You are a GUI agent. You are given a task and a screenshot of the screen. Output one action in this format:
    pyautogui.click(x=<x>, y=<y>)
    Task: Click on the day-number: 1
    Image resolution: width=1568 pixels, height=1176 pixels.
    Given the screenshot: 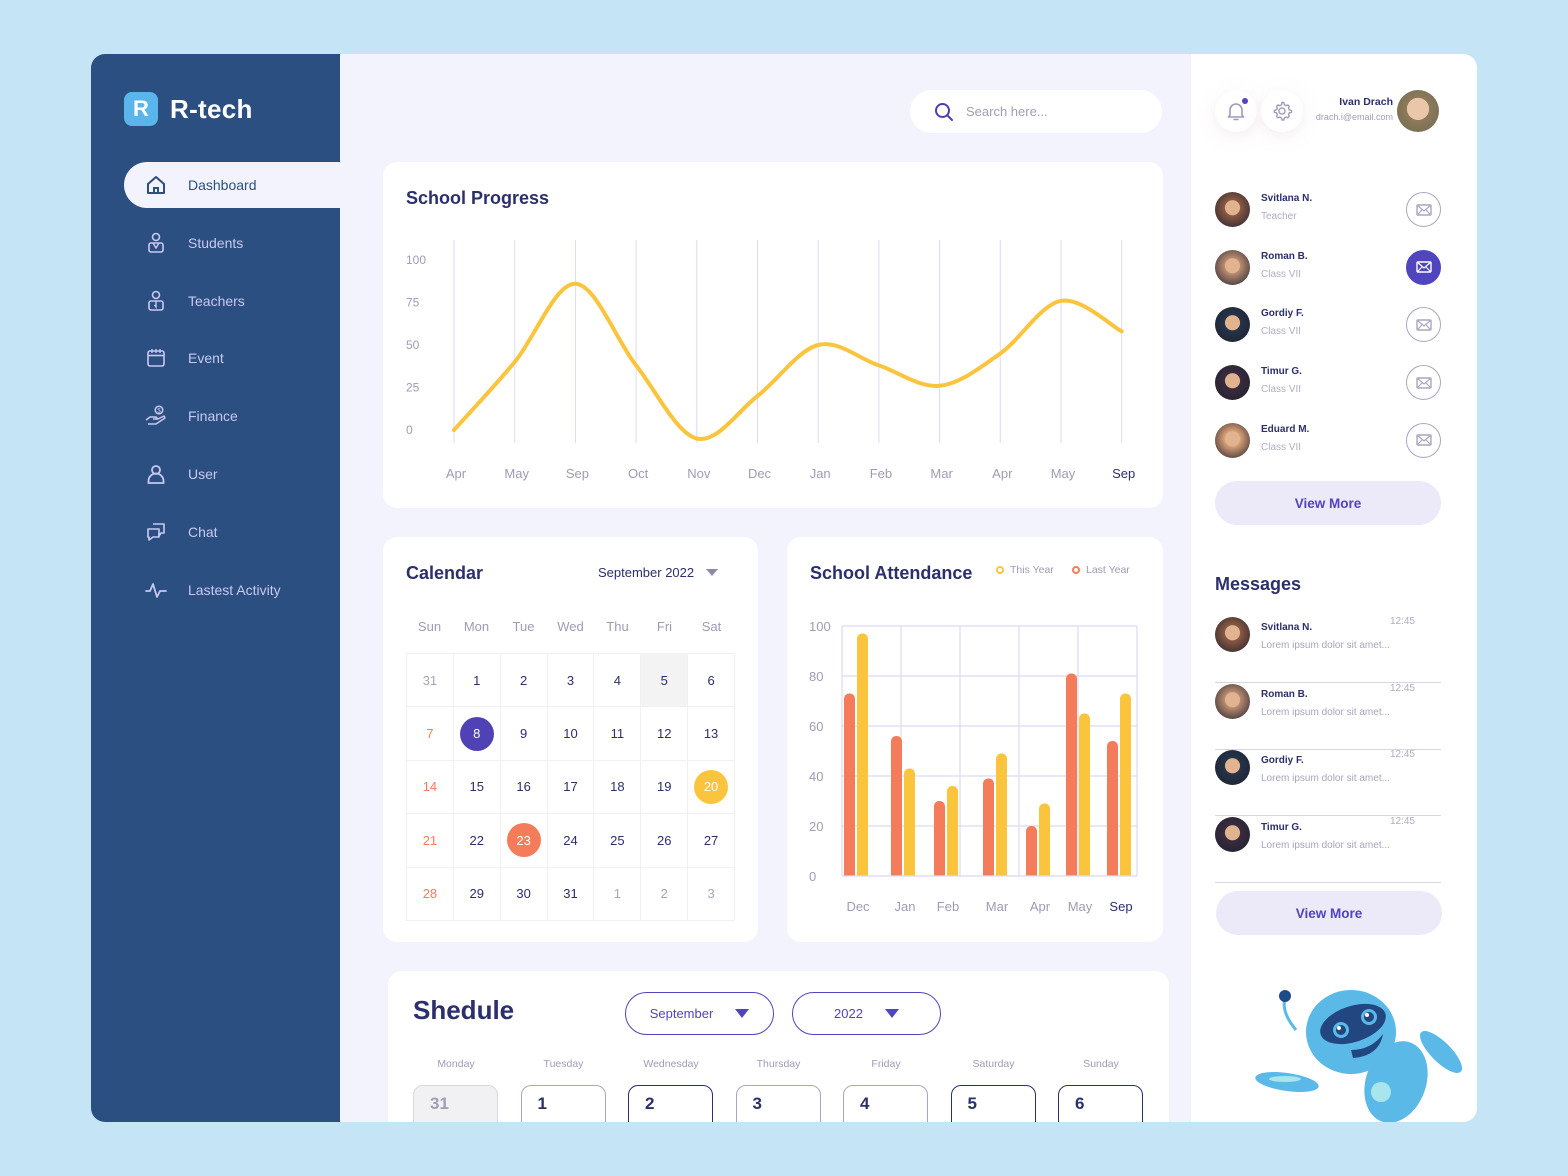 What is the action you would take?
    pyautogui.click(x=617, y=894)
    